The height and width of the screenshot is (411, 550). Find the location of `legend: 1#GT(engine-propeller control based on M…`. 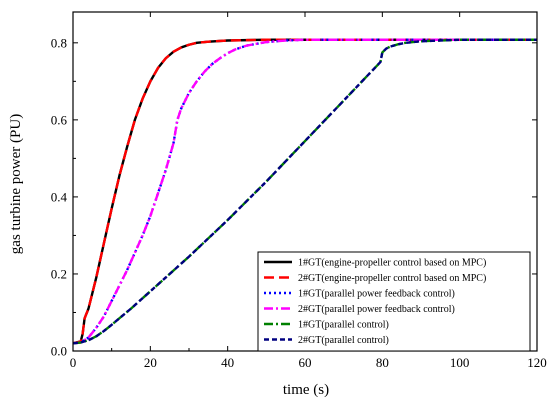

legend: 1#GT(engine-propeller control based on M… is located at coordinates (394, 301).